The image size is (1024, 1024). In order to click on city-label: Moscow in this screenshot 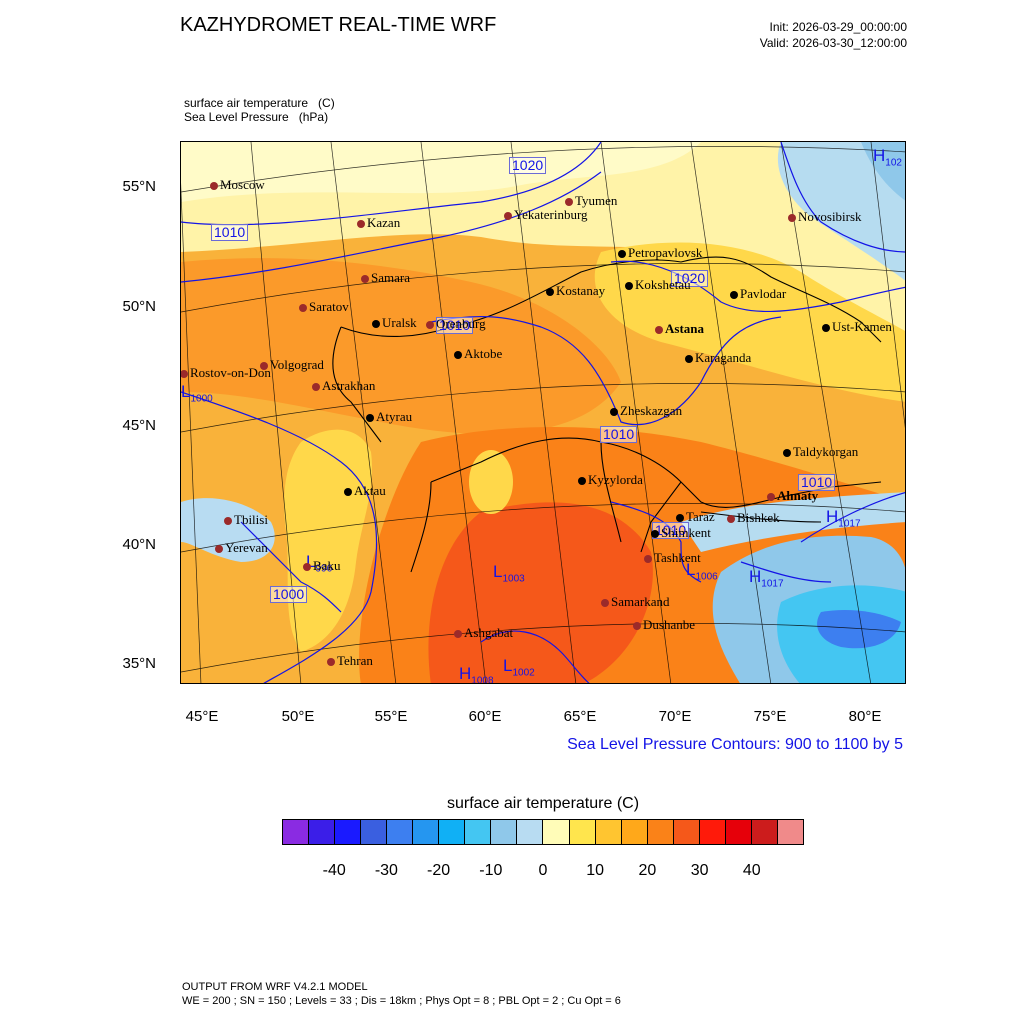, I will do `click(242, 184)`.